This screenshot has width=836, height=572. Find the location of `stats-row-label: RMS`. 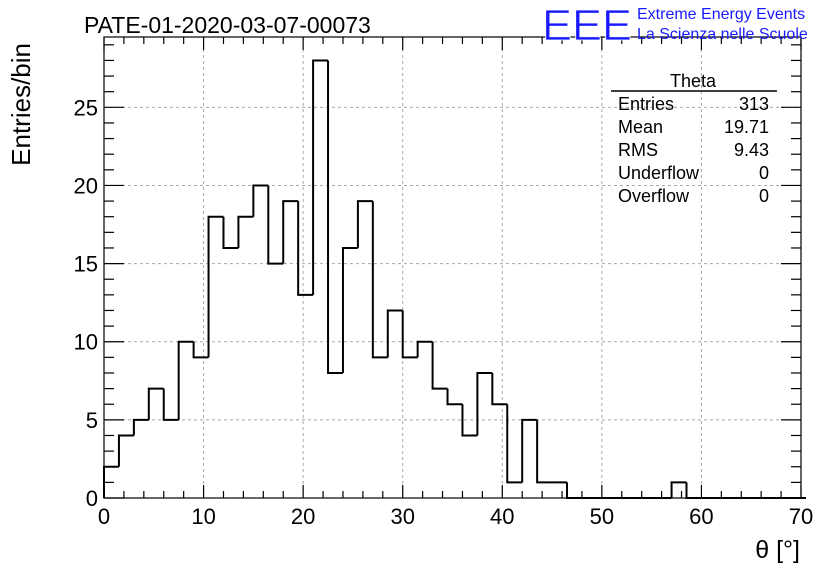

stats-row-label: RMS is located at coordinates (638, 150).